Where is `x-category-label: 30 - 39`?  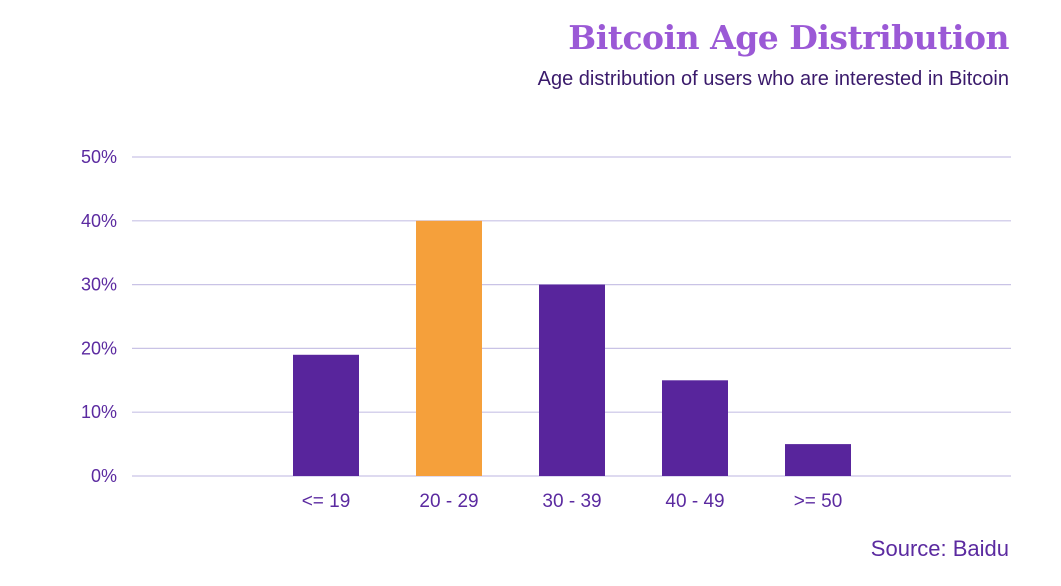
x-category-label: 30 - 39 is located at coordinates (571, 501).